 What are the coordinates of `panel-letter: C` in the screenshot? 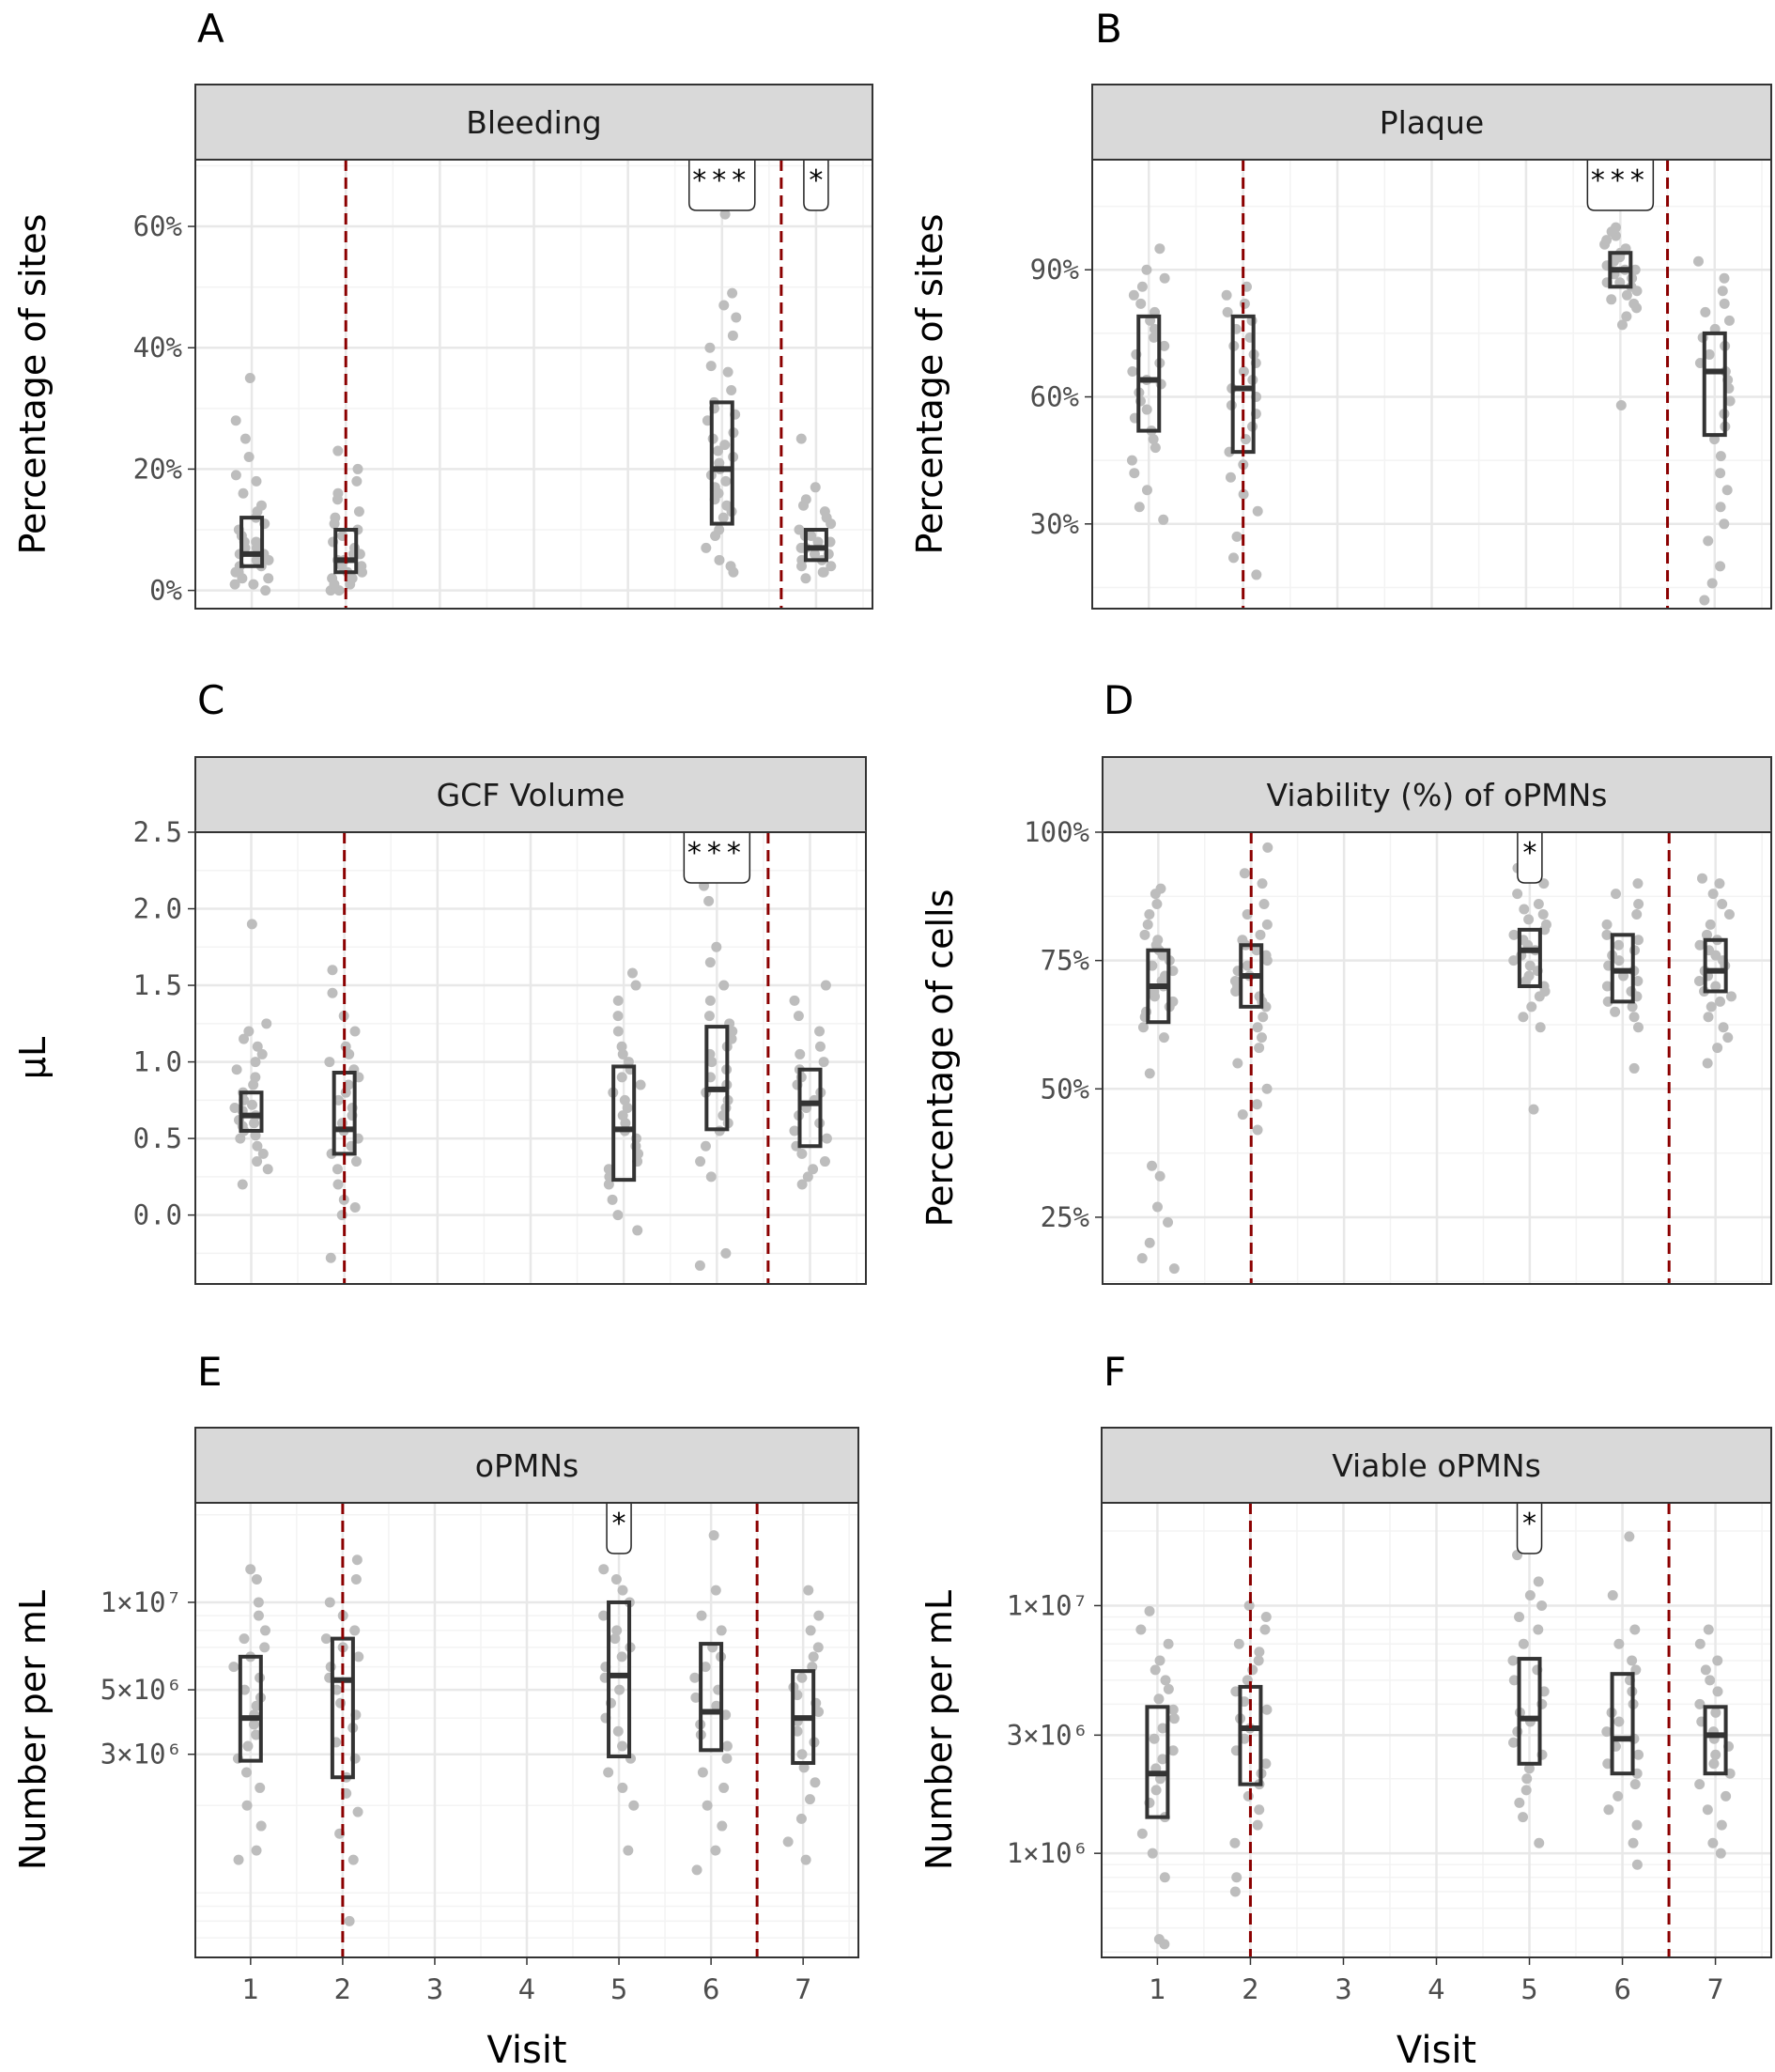 It's located at (210, 700).